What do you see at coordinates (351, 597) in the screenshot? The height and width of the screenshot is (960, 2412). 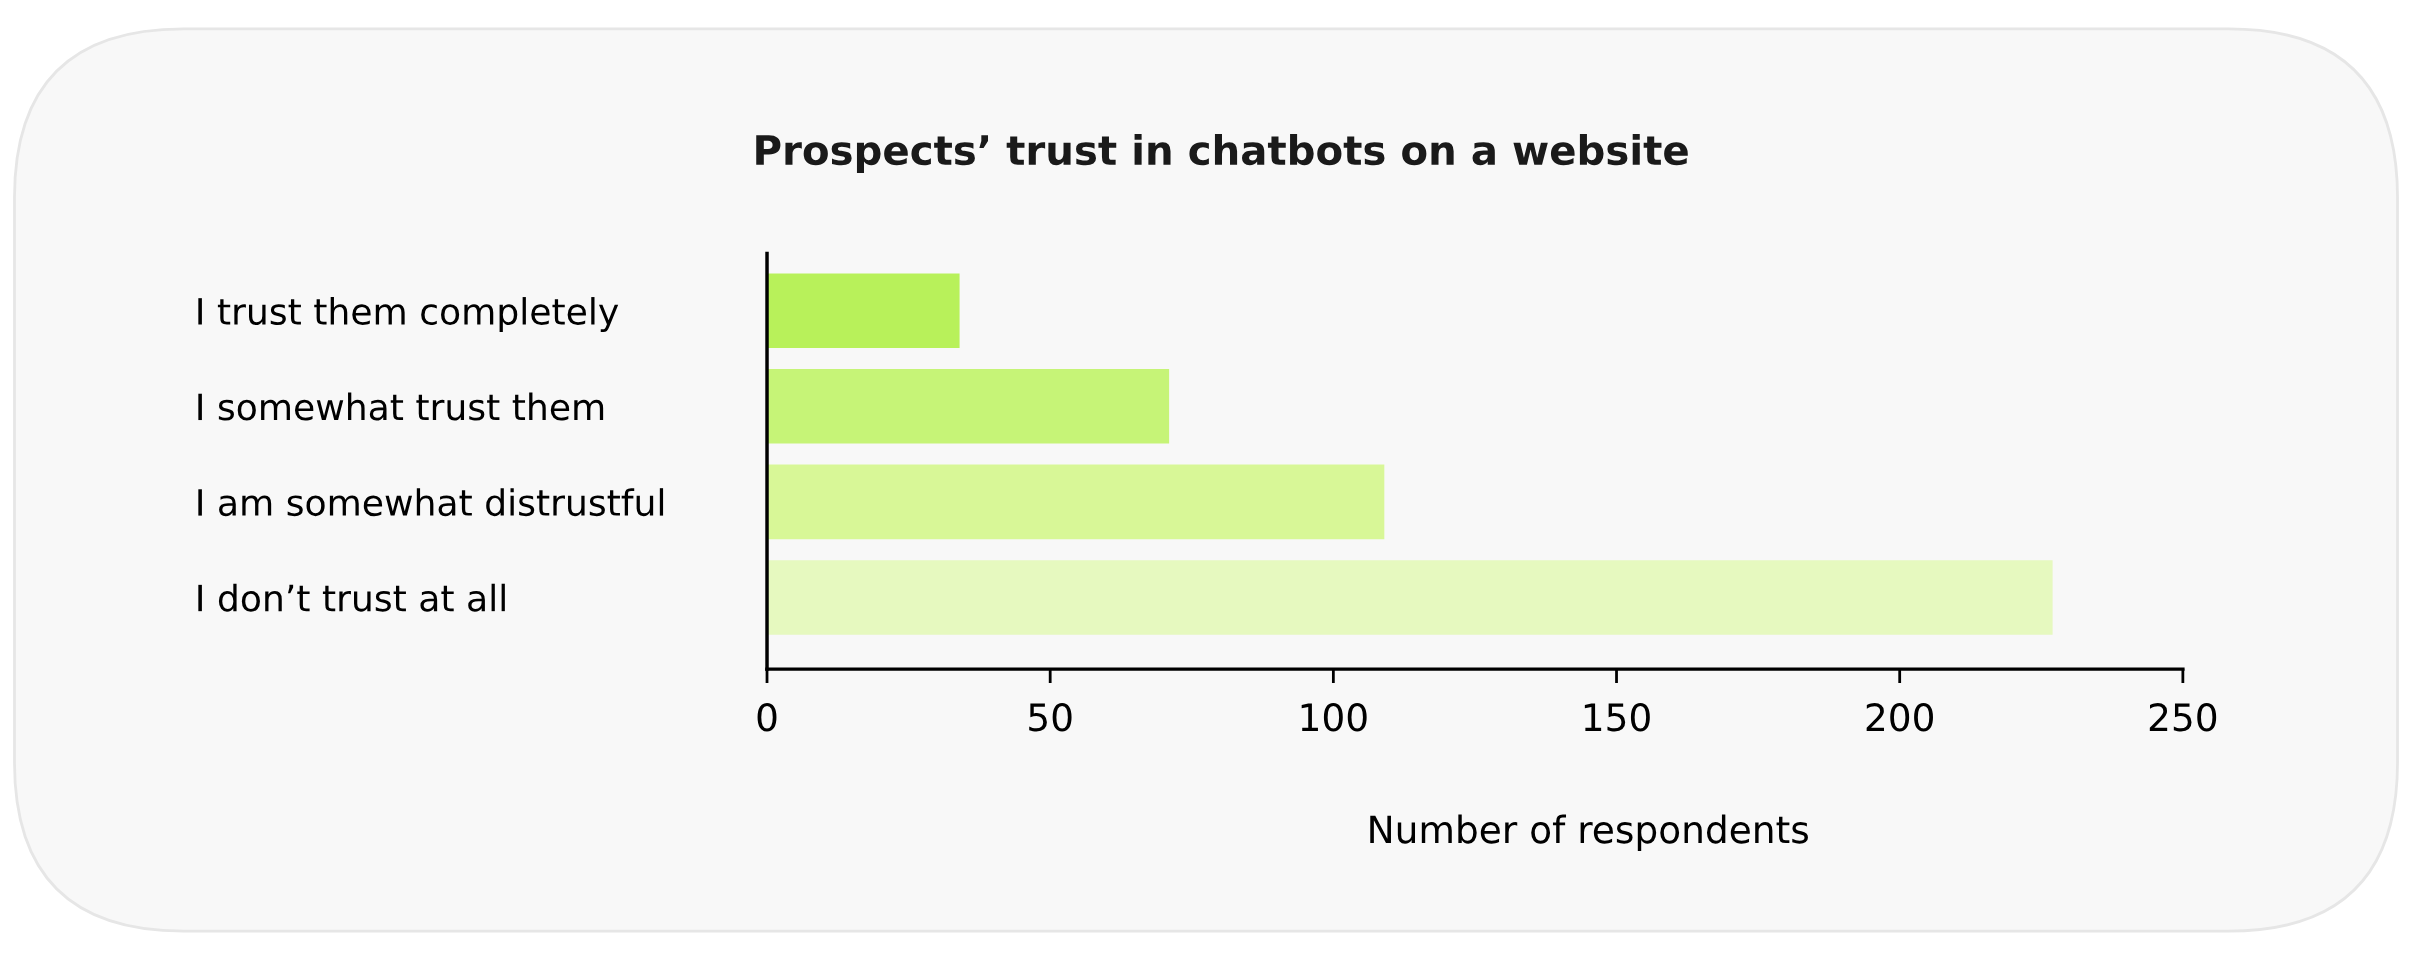 I see `y-tick-label: I don’t trust at all` at bounding box center [351, 597].